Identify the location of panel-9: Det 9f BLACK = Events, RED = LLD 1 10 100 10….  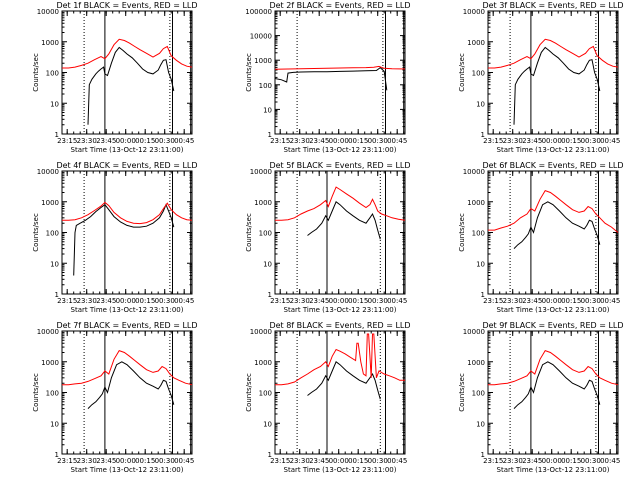
(541, 397).